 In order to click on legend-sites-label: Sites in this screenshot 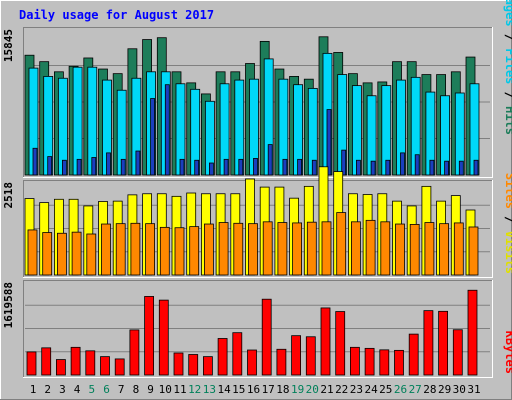, I will do `click(507, 191)`.